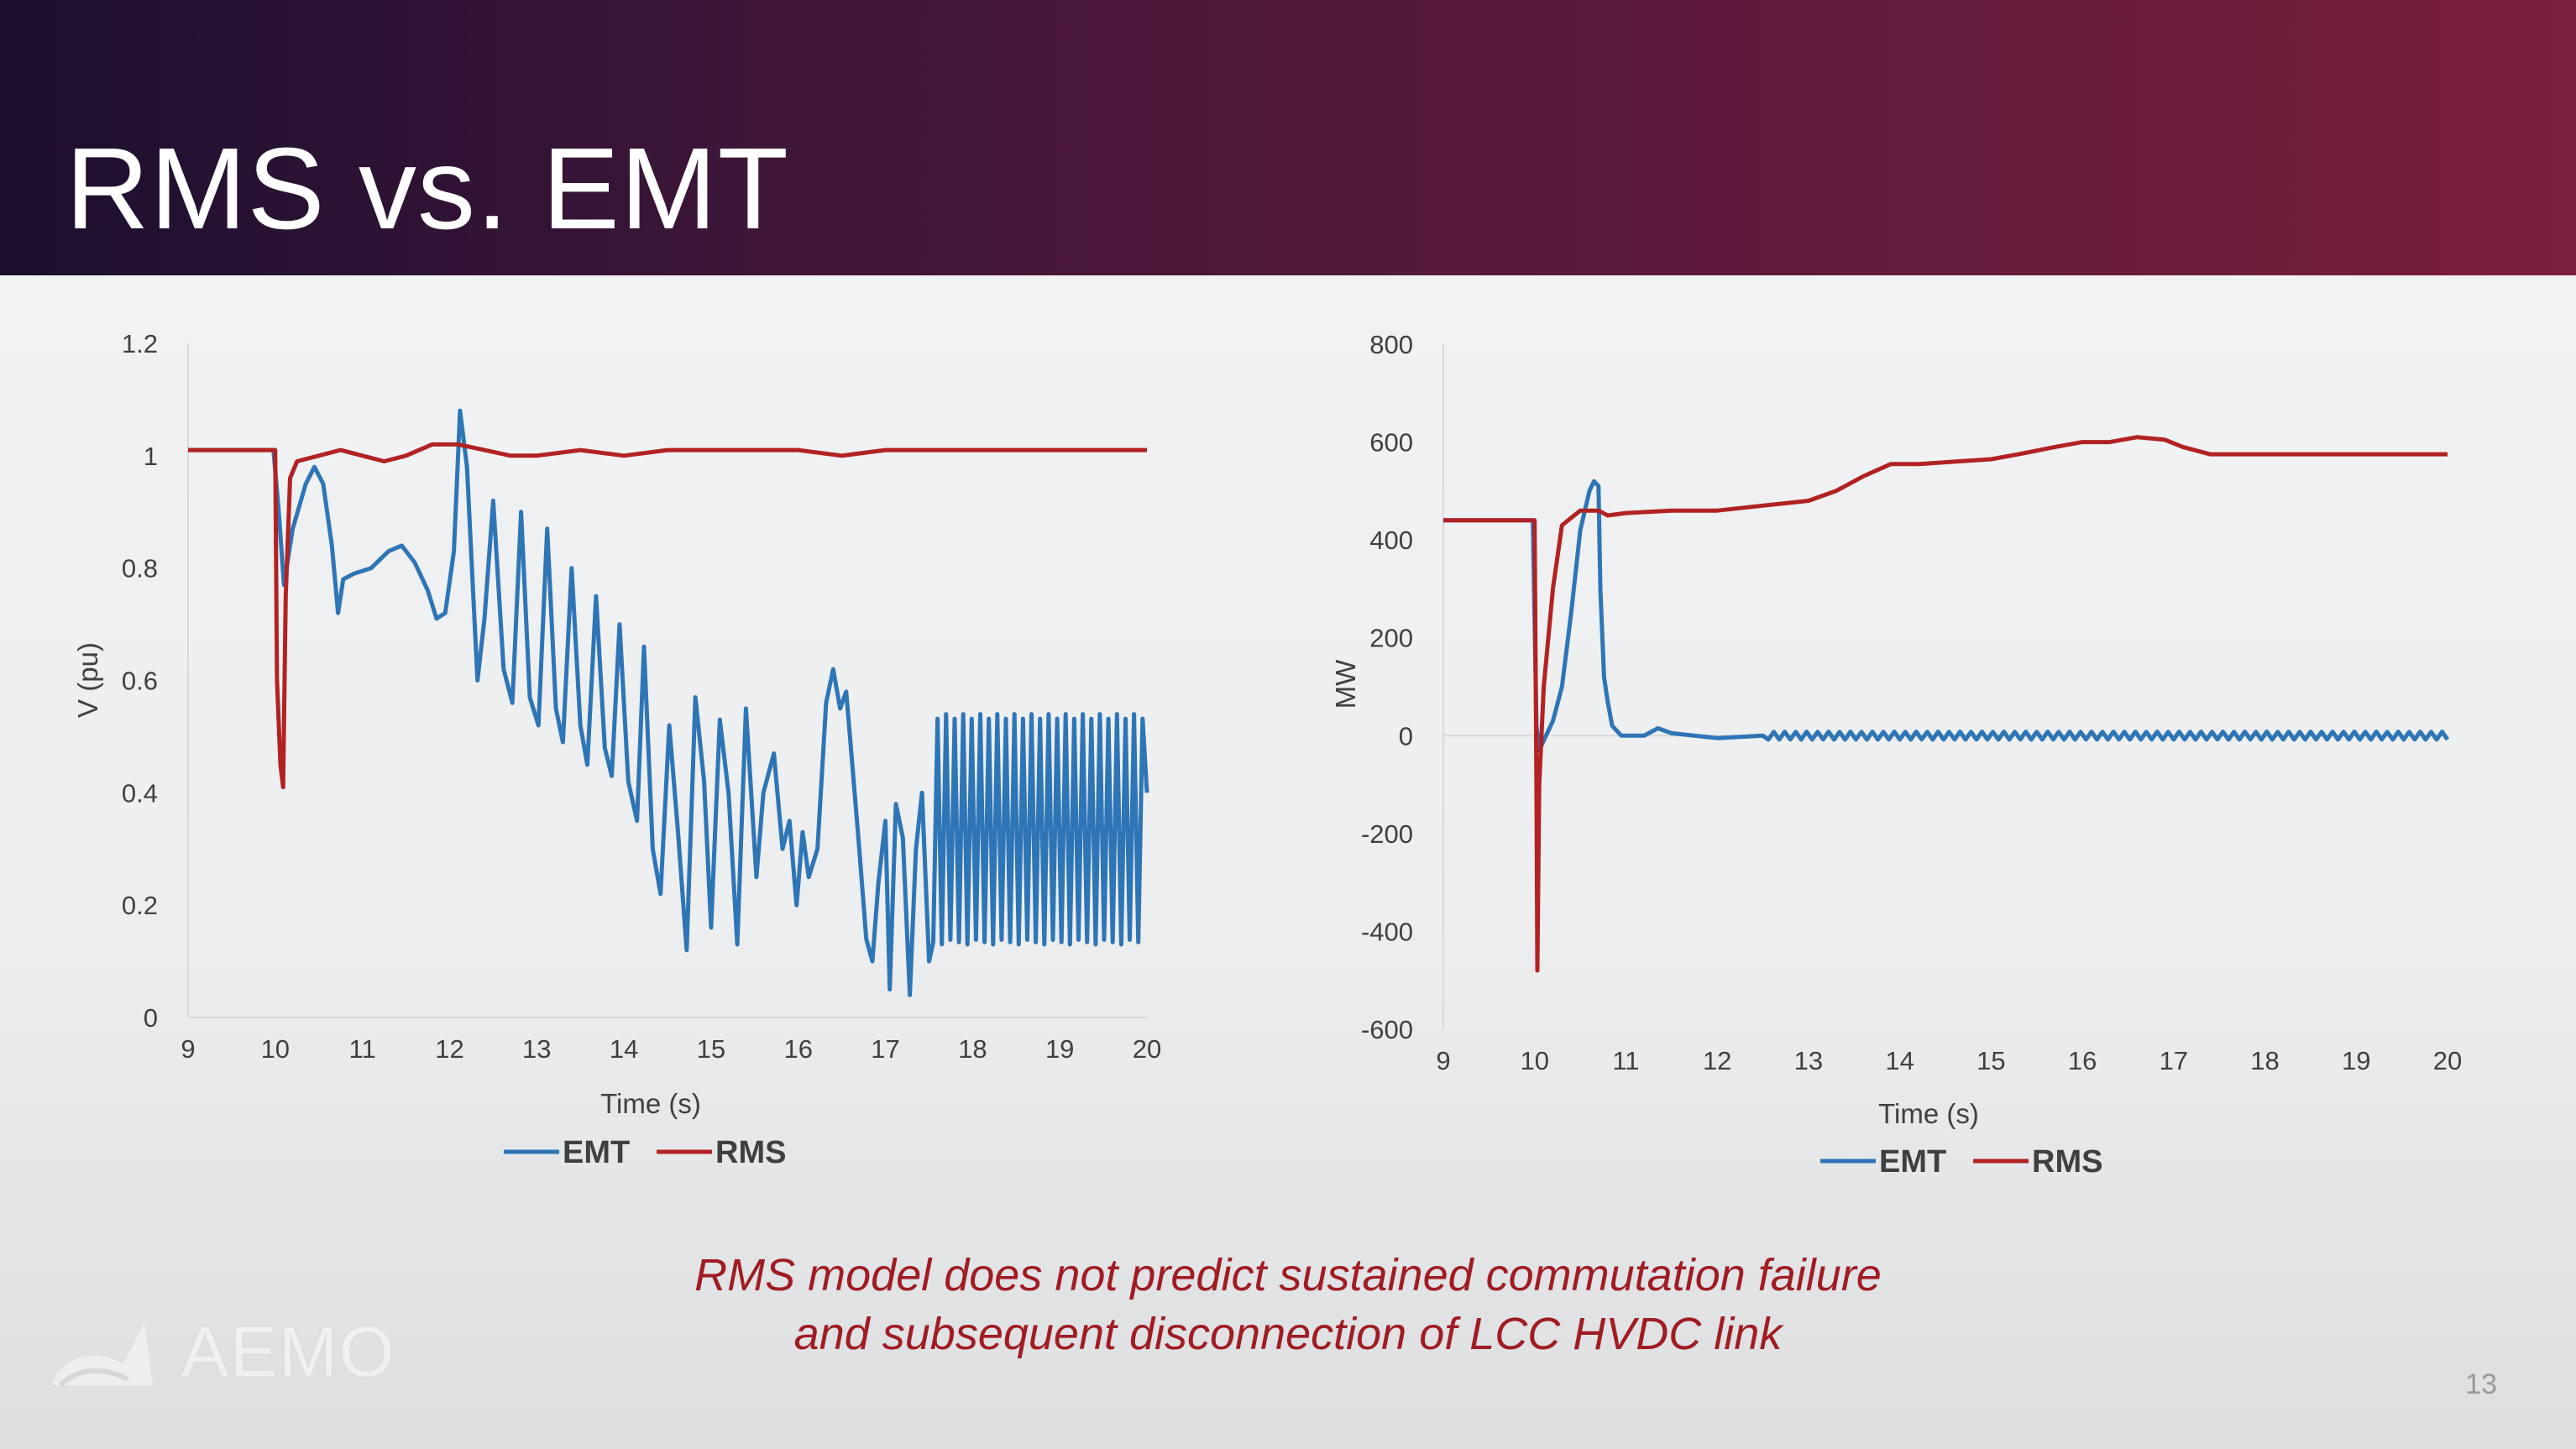  Describe the element at coordinates (1387, 834) in the screenshot. I see `y-tick-label: -200` at that location.